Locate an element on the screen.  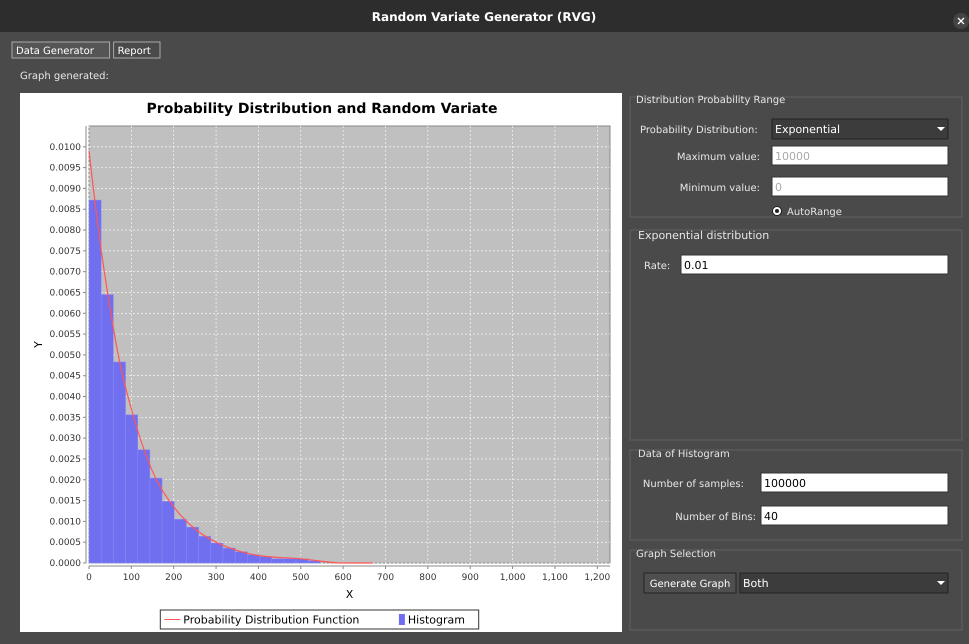
y-tick-label: 0.0075 is located at coordinates (65, 251).